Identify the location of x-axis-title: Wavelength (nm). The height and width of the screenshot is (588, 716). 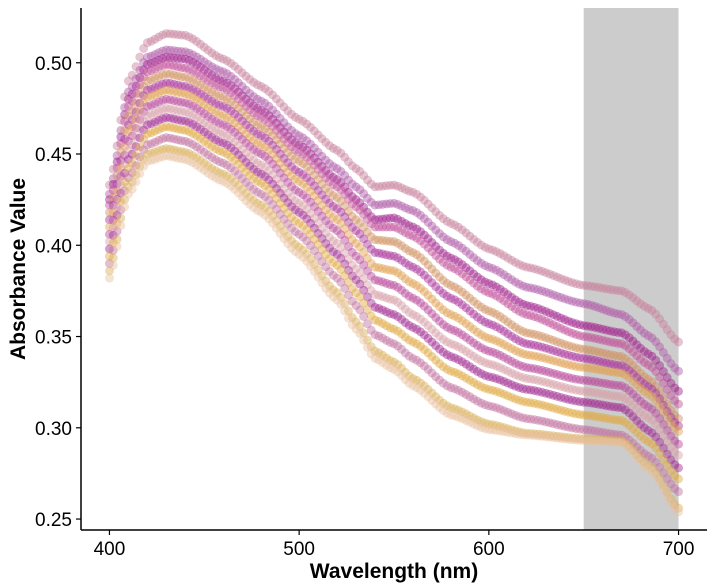
(394, 571).